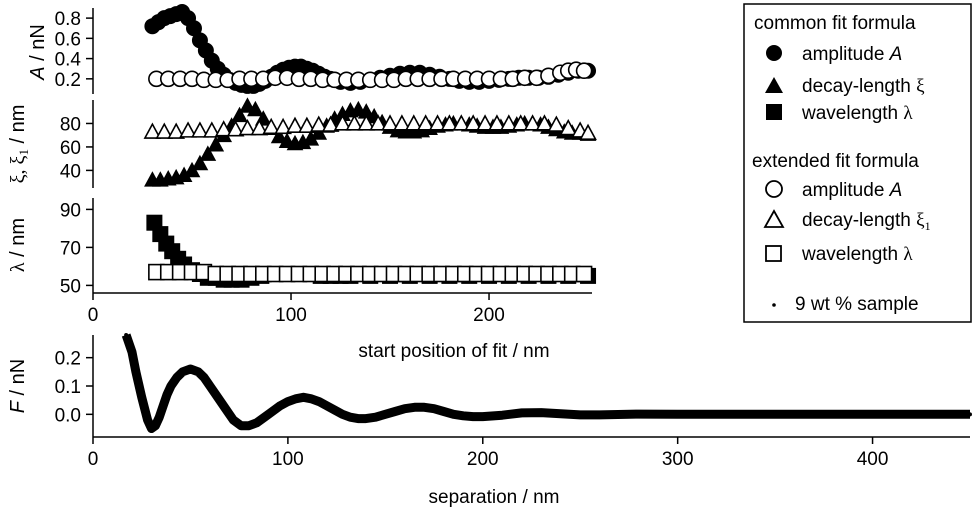  What do you see at coordinates (70, 286) in the screenshot?
I see `wavelength-ytick-label: 50` at bounding box center [70, 286].